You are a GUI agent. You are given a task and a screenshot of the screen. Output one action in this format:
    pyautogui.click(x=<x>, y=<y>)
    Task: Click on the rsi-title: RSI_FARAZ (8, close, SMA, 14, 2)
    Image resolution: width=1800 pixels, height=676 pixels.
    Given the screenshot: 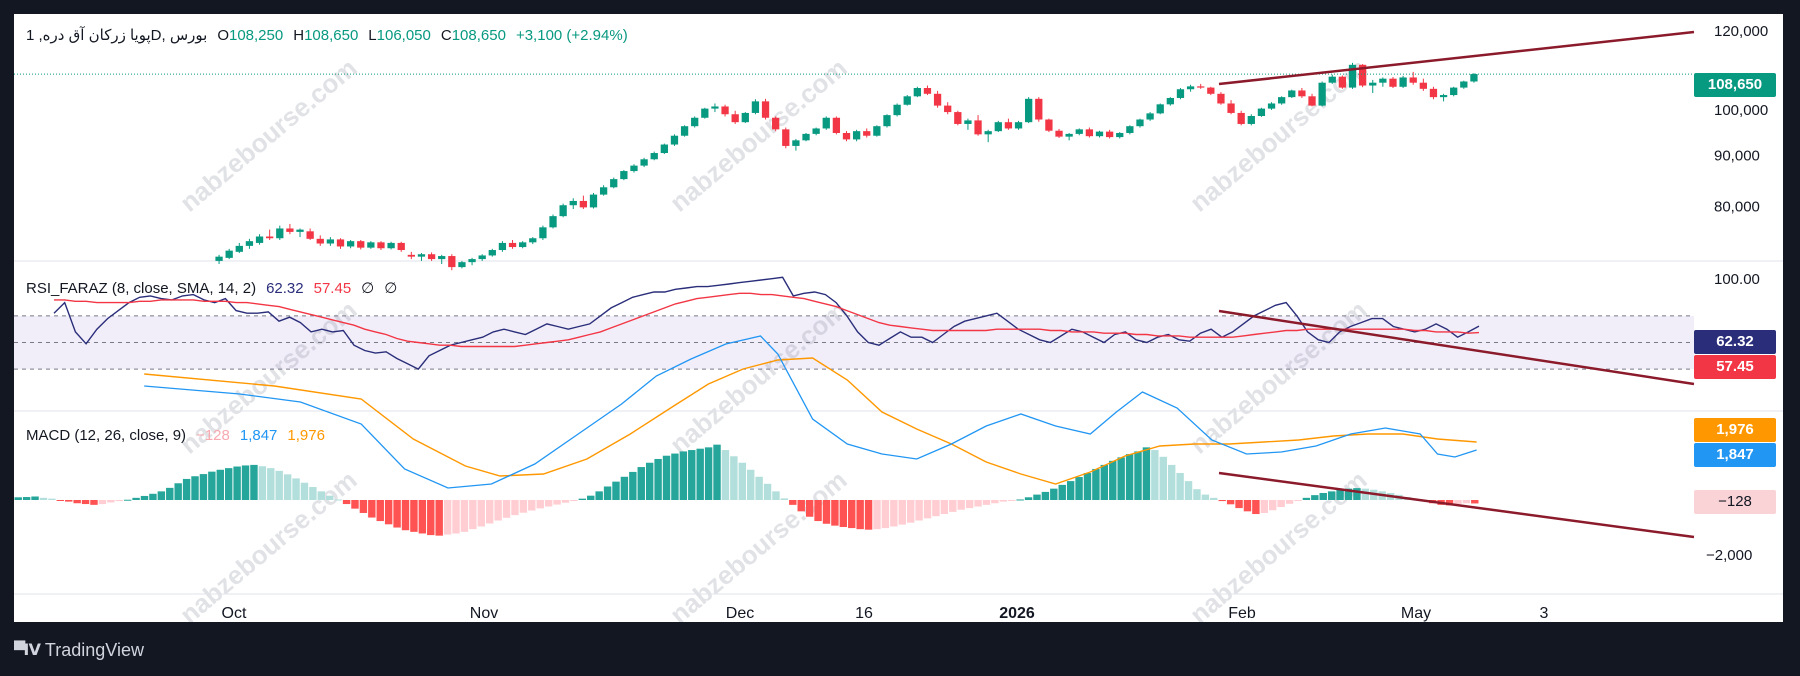 What is the action you would take?
    pyautogui.click(x=141, y=288)
    